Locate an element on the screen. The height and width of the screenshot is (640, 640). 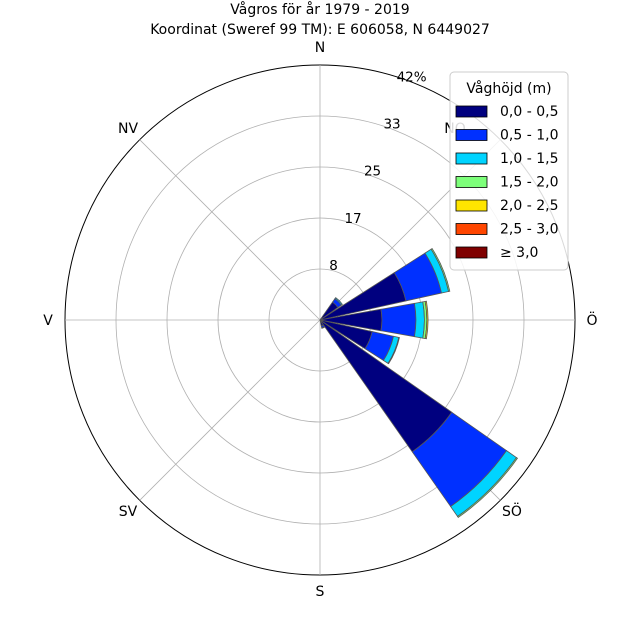
radial-tick-label: 17 is located at coordinates (352, 219).